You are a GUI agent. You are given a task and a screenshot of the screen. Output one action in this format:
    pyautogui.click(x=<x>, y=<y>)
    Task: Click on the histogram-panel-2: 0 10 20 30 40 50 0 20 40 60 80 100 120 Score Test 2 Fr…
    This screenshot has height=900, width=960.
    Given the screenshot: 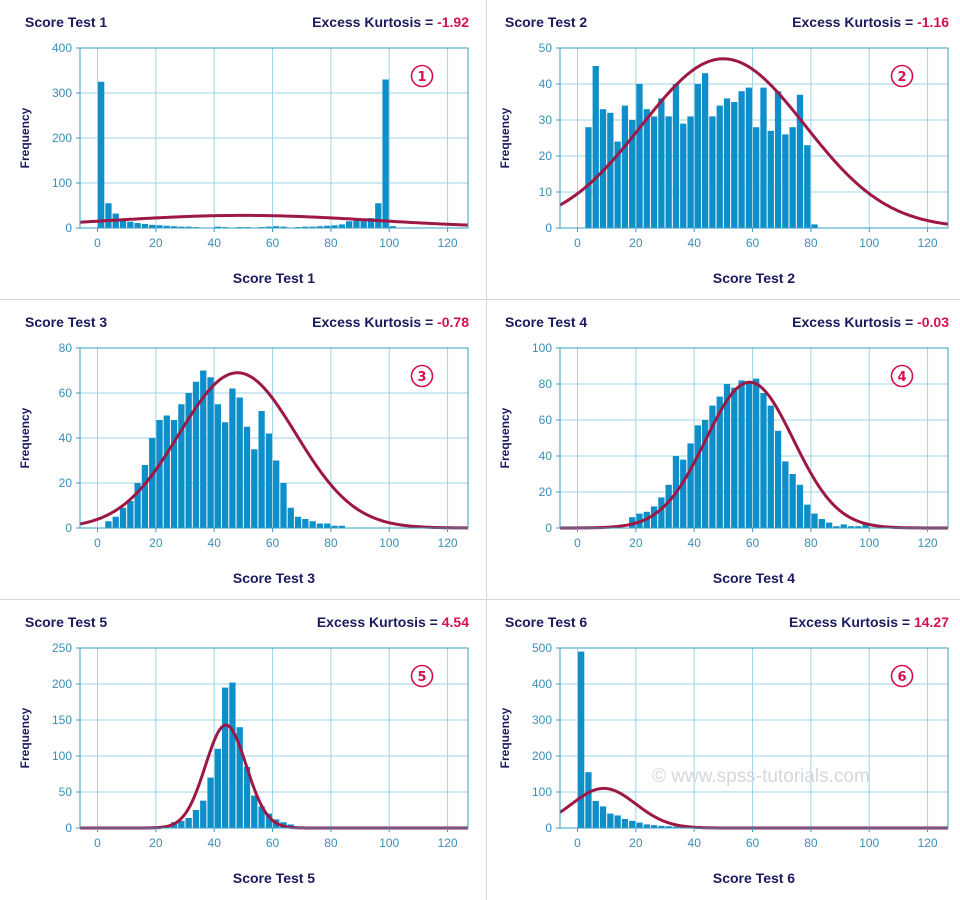 What is the action you would take?
    pyautogui.click(x=723, y=150)
    